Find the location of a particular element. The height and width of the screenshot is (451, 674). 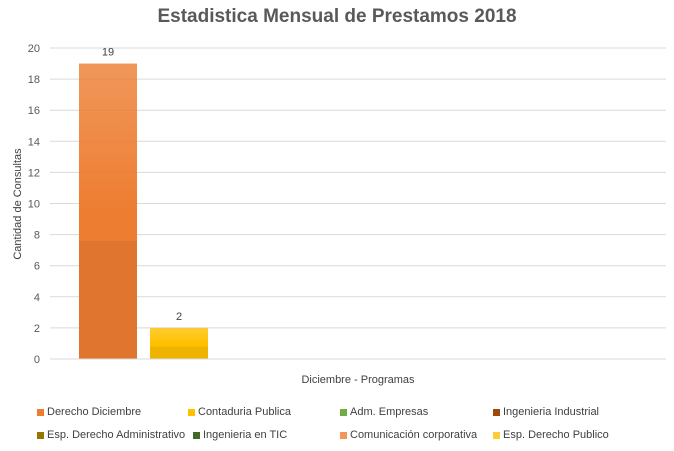

legend-label: Esp. Derecho Administrativo is located at coordinates (116, 435).